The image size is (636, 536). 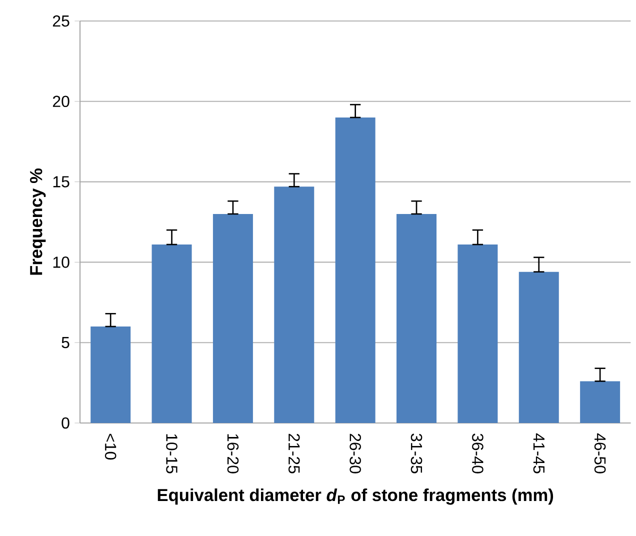 What do you see at coordinates (478, 454) in the screenshot?
I see `x-tick-label: 36-40` at bounding box center [478, 454].